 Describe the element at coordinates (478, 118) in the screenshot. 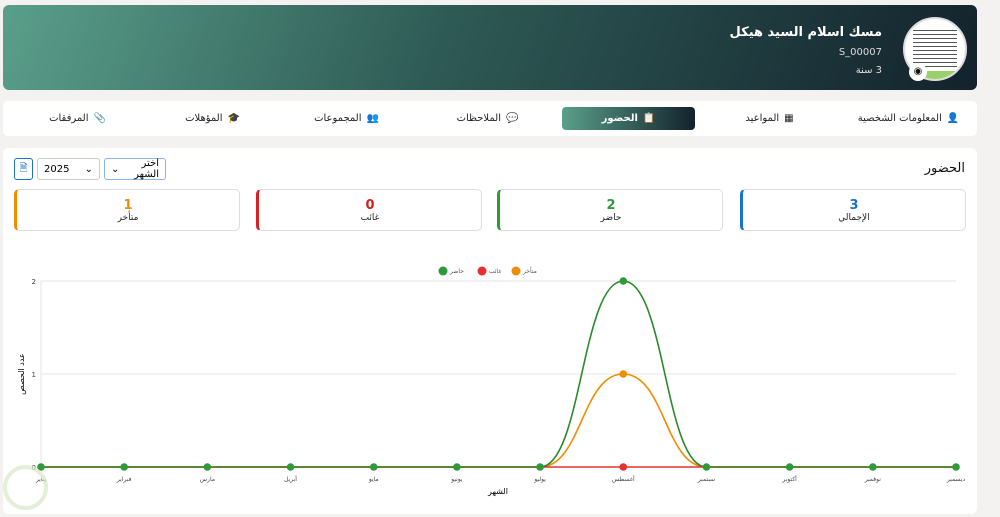

I see `tab-label: الملاحظات` at that location.